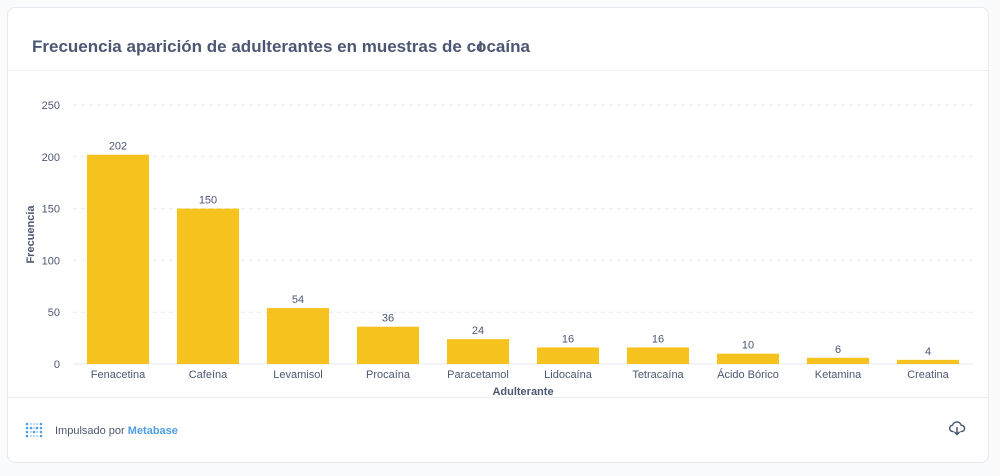 Image resolution: width=1000 pixels, height=476 pixels. Describe the element at coordinates (118, 147) in the screenshot. I see `data-label: 202` at that location.